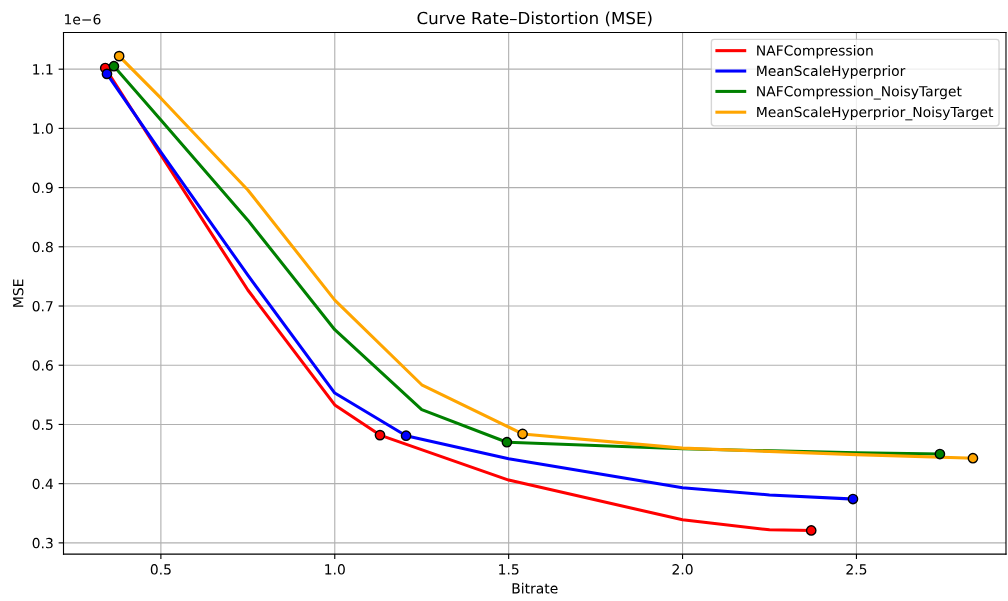  I want to click on x-tick-label: 2.5, so click(856, 569).